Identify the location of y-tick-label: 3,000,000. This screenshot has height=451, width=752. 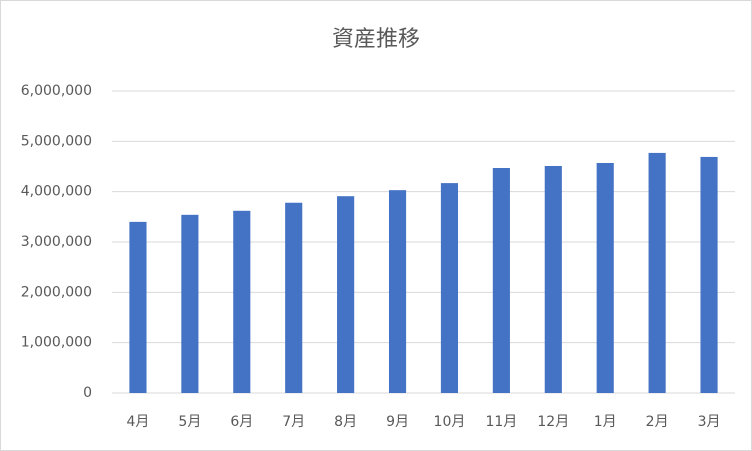
(56, 242).